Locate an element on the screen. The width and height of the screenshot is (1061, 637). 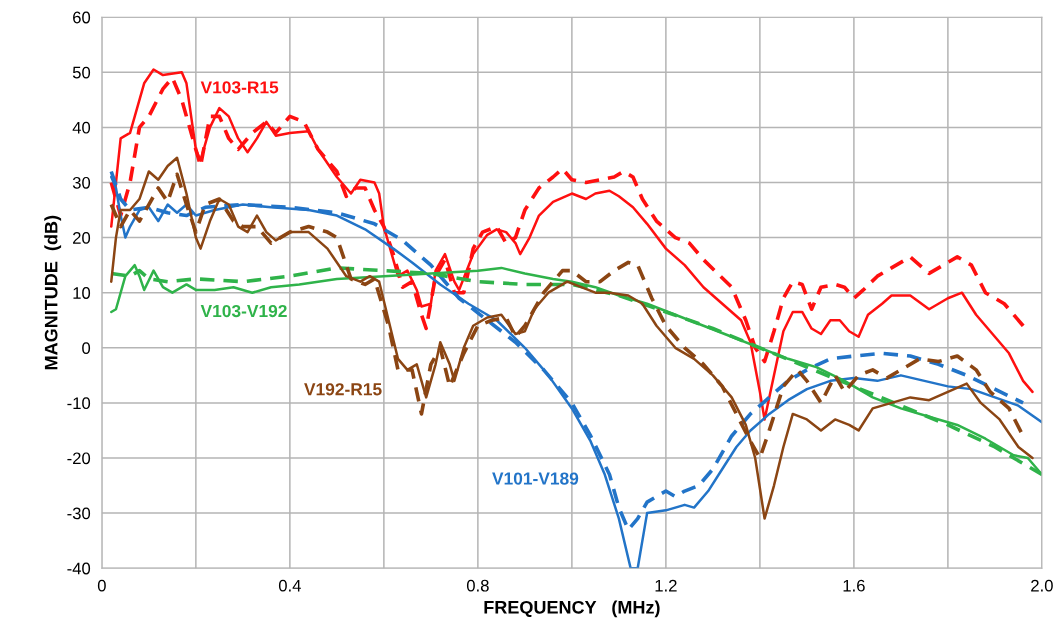
x-axis-title: FREQUENCY (MHz) is located at coordinates (572, 609).